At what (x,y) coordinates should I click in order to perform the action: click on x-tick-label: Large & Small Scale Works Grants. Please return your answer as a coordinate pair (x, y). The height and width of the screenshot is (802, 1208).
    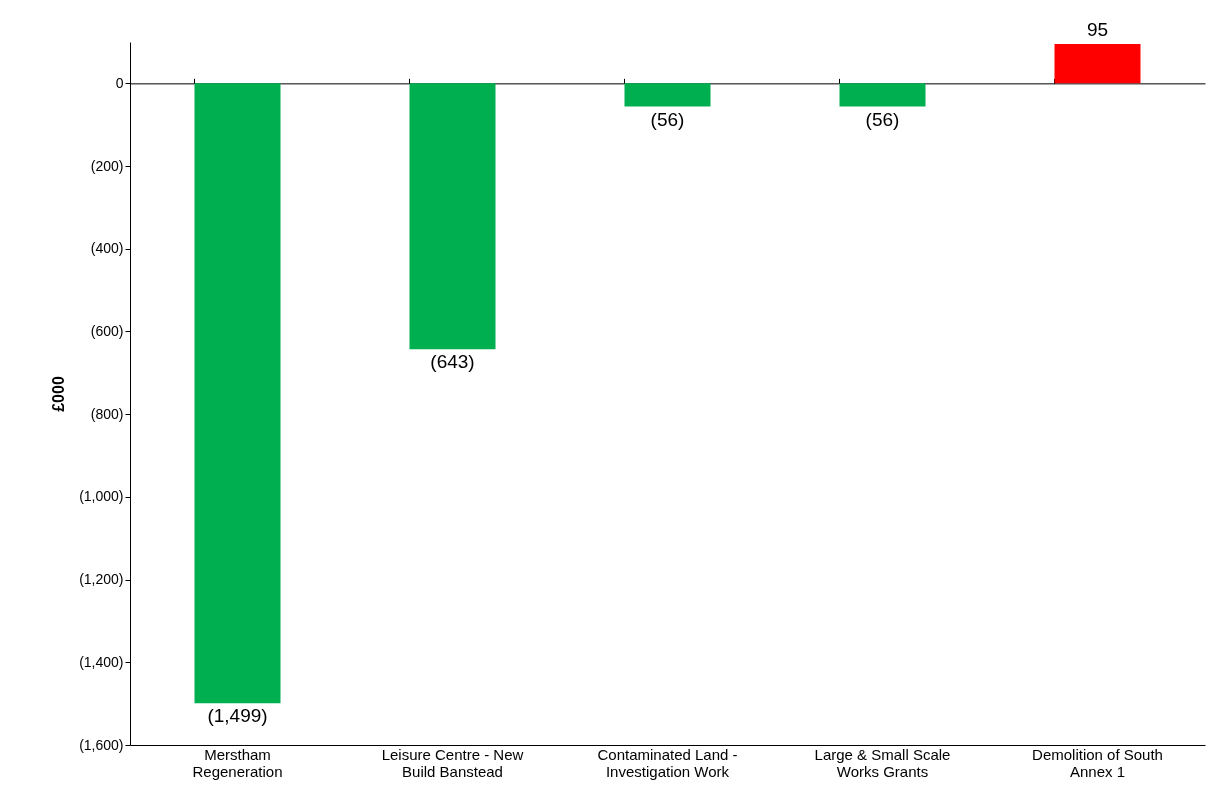
    Looking at the image, I should click on (882, 762).